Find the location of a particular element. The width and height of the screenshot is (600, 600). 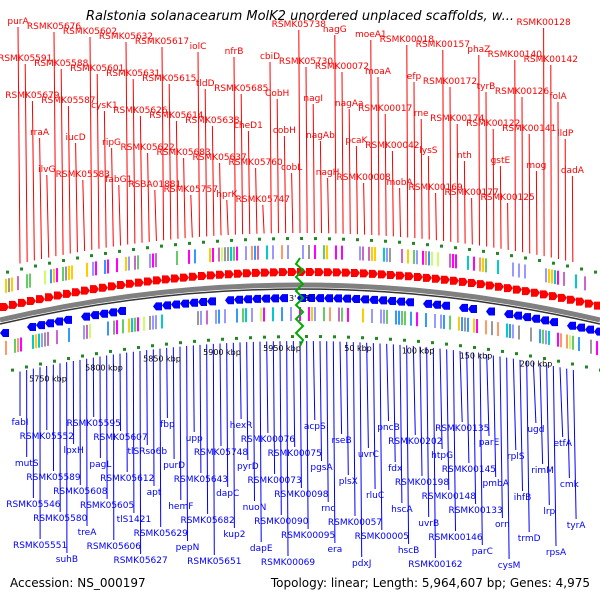

gene-label-RSMK00018: RSMK00018 is located at coordinates (407, 40).